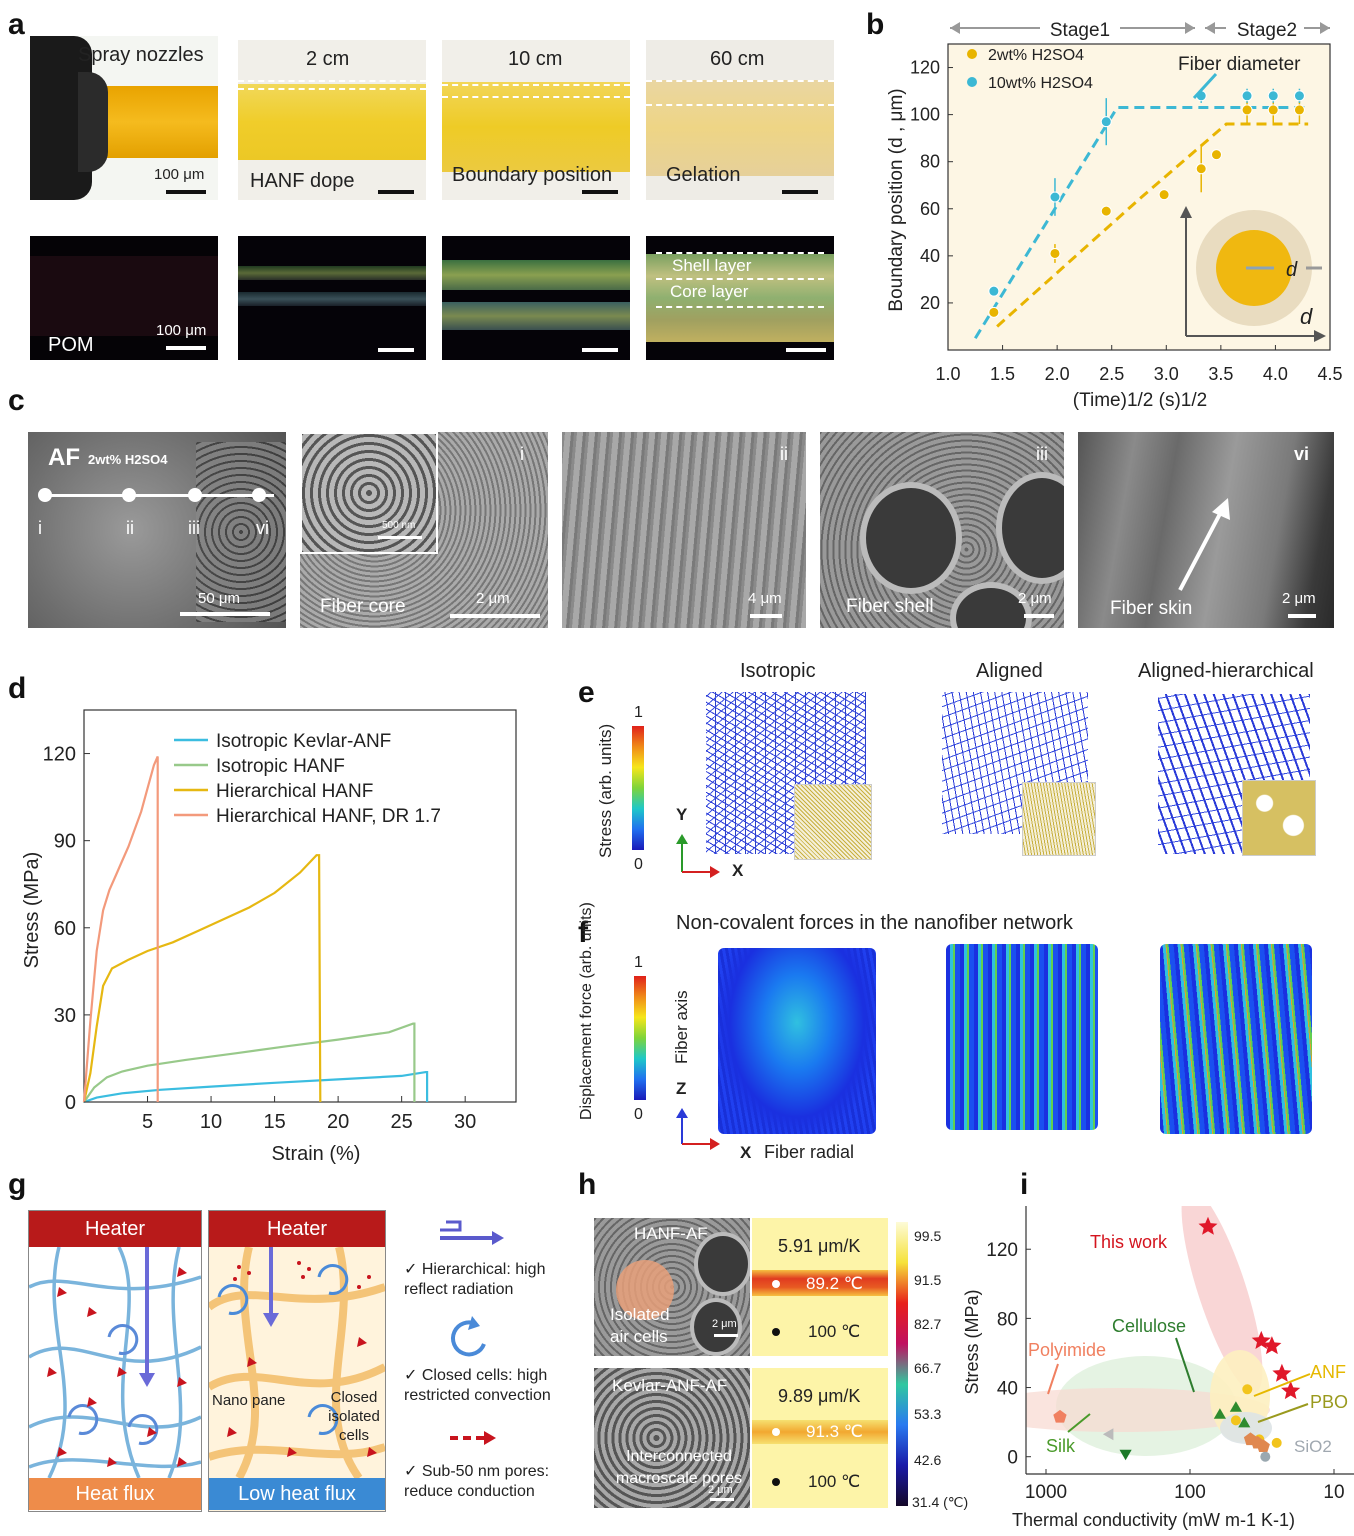  What do you see at coordinates (737, 59) in the screenshot?
I see `dist-60cm: 60 cm` at bounding box center [737, 59].